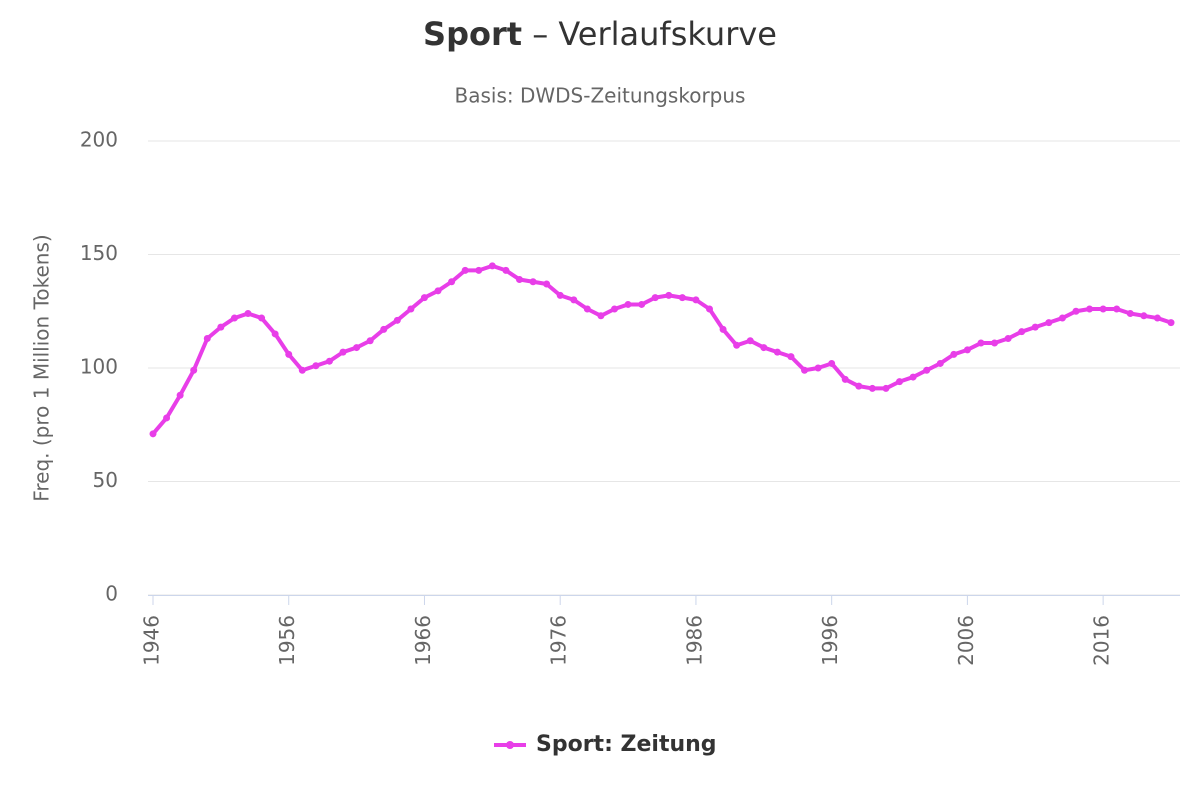 The image size is (1200, 800). Describe the element at coordinates (42, 367) in the screenshot. I see `y-axis-label: Freq. (pro 1 Million Tokens)` at that location.